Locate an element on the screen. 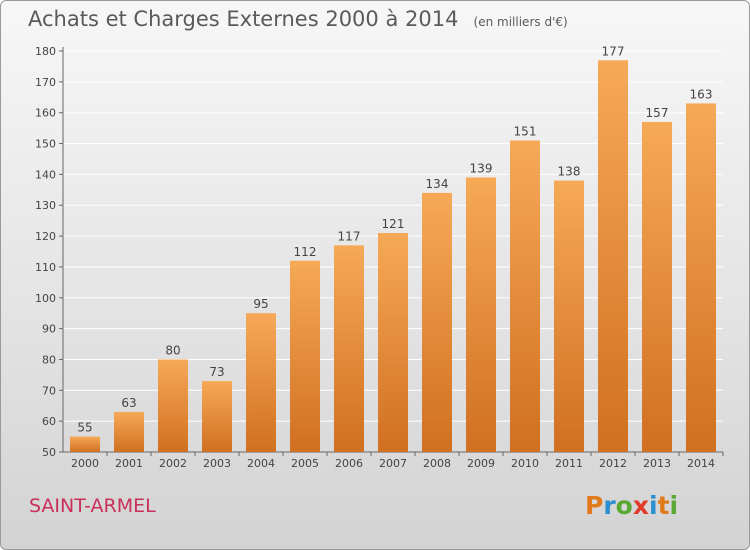 Image resolution: width=750 pixels, height=550 pixels. x-tick-label: 2014 is located at coordinates (701, 463).